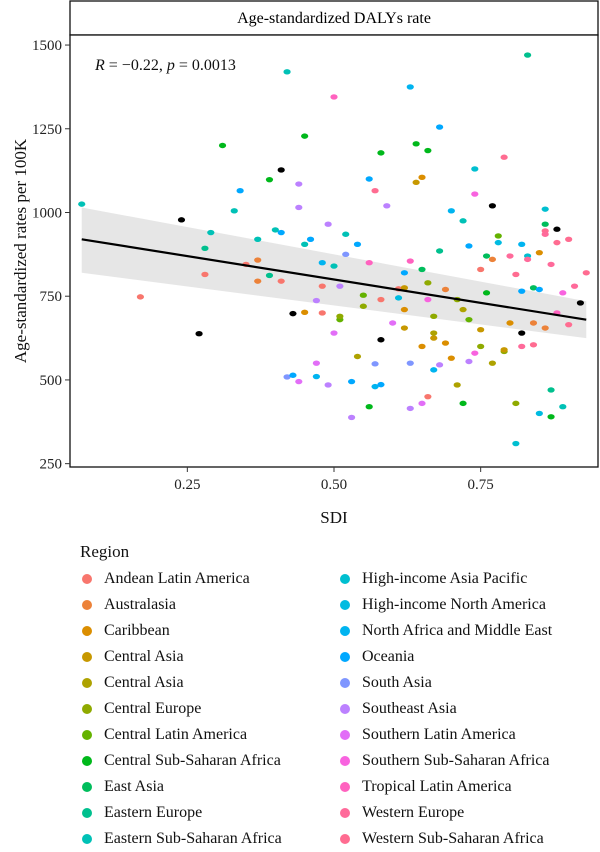 The height and width of the screenshot is (852, 600). What do you see at coordinates (409, 708) in the screenshot?
I see `legend-label: Southeast Asia` at bounding box center [409, 708].